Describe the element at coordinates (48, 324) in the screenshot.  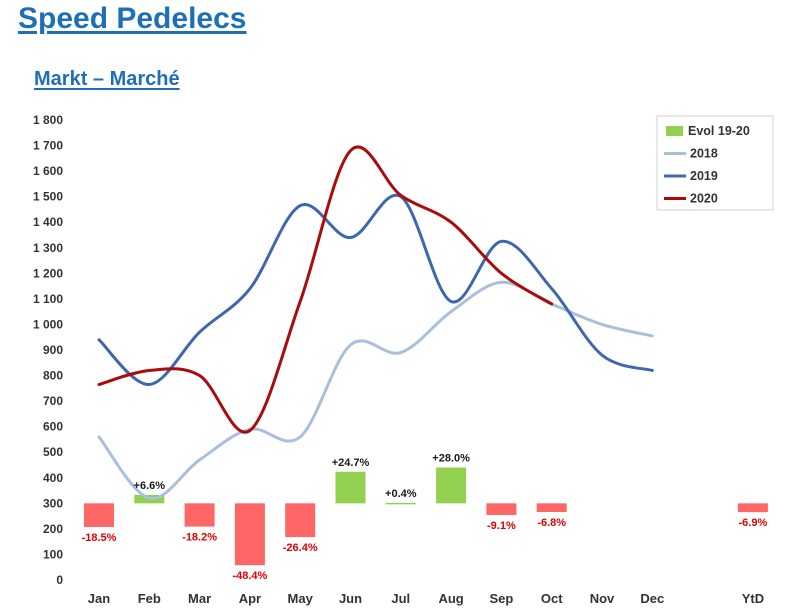
I see `y-tick-label: 1 000` at that location.